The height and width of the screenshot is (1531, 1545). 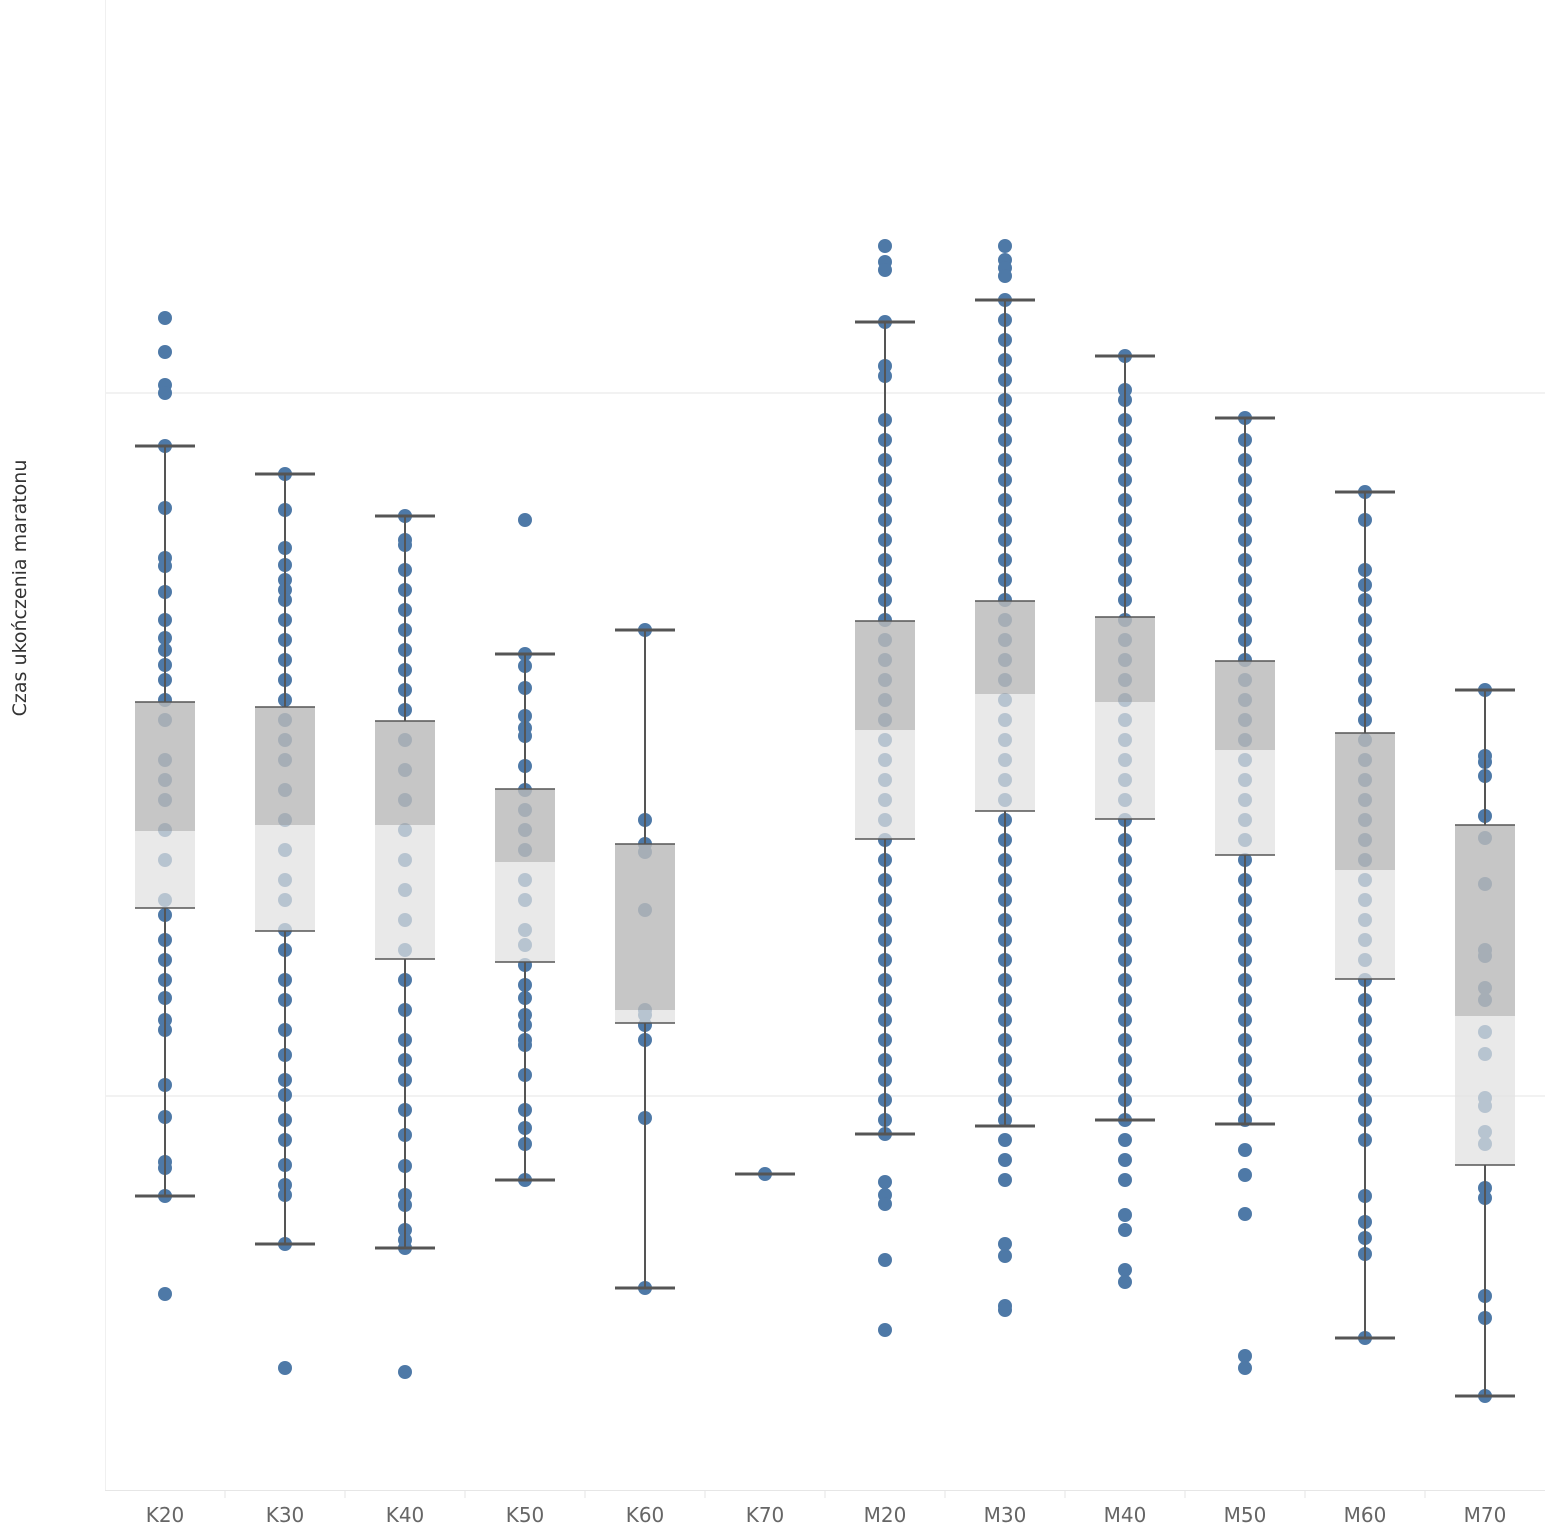 I want to click on x-tick-label: K40, so click(x=405, y=1515).